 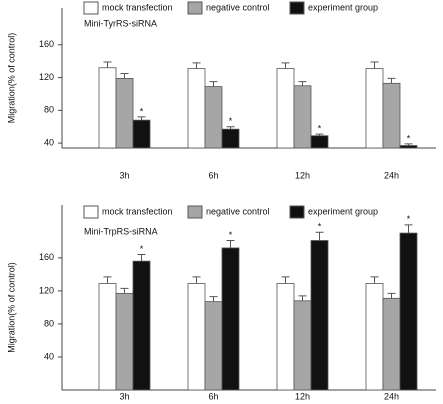 What do you see at coordinates (120, 23) in the screenshot?
I see `annotation: Mini-TyrRS-siRNA` at bounding box center [120, 23].